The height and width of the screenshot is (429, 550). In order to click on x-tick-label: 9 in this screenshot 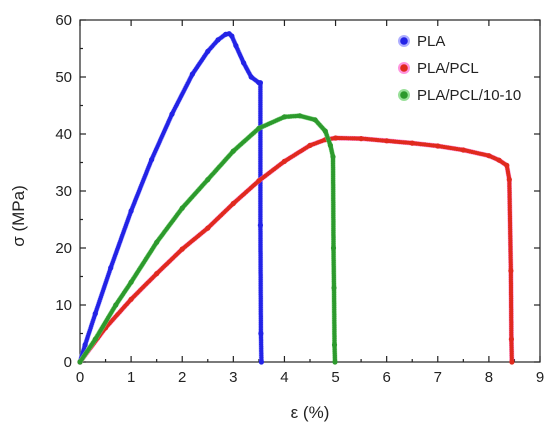, I will do `click(540, 377)`.